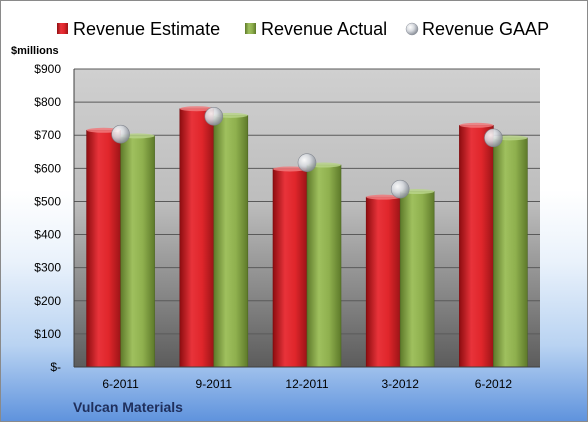 The image size is (588, 422). What do you see at coordinates (120, 384) in the screenshot?
I see `x-tick-label: 6-2011` at bounding box center [120, 384].